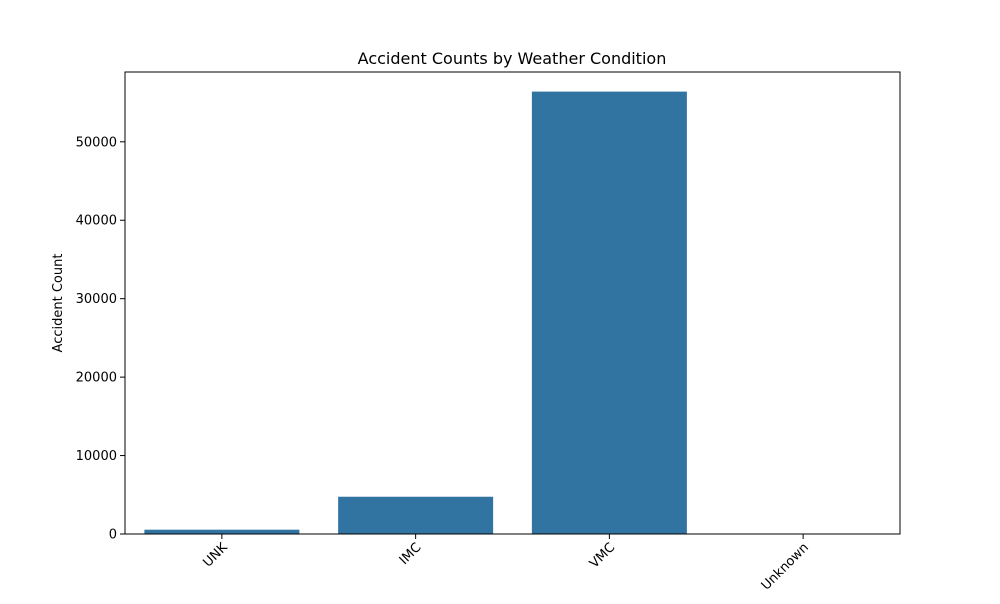  What do you see at coordinates (602, 555) in the screenshot?
I see `x-tick-label: VMC` at bounding box center [602, 555].